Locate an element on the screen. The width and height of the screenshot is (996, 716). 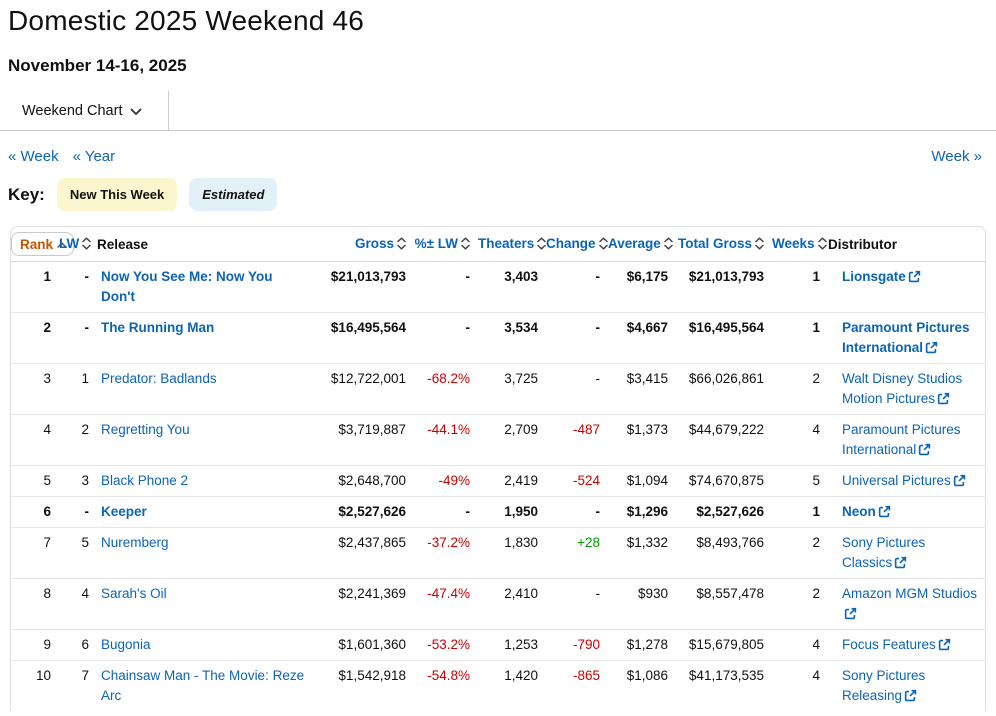
distributor-cell: Sony Pictures Classics is located at coordinates (907, 553).